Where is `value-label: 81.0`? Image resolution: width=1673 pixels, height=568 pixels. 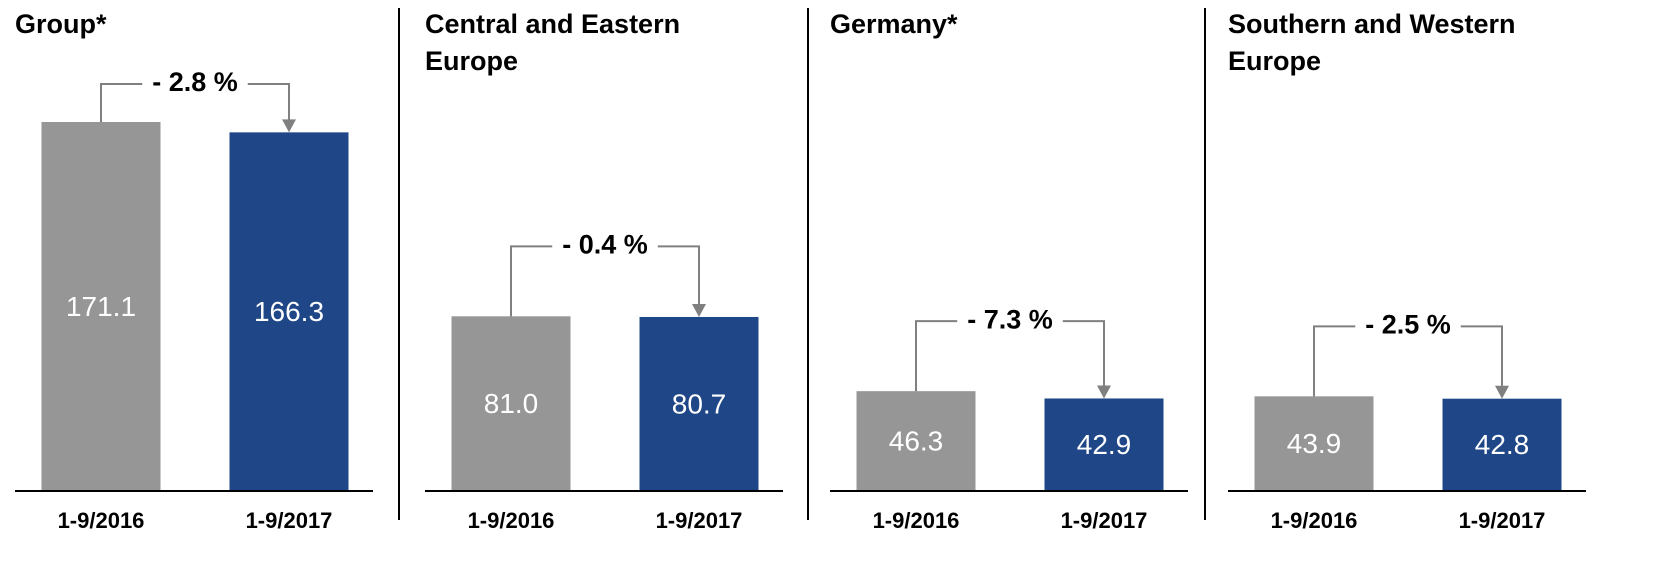
value-label: 81.0 is located at coordinates (511, 403).